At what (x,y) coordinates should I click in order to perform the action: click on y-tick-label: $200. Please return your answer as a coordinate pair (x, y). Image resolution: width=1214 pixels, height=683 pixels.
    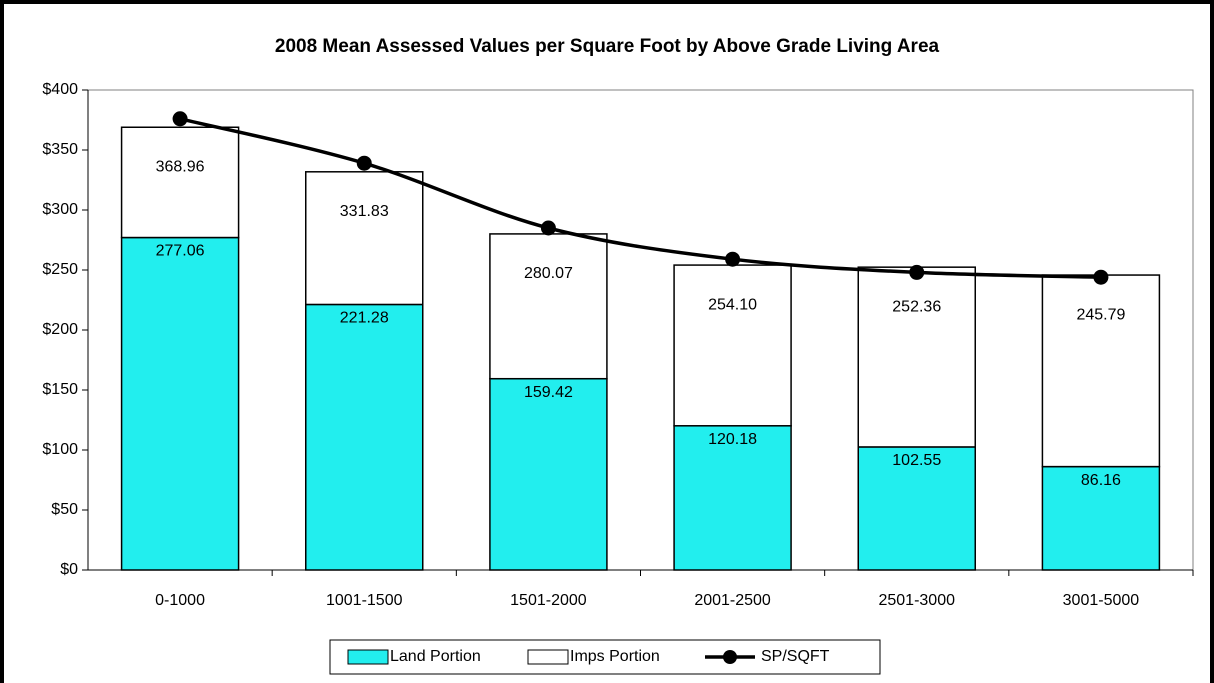
    Looking at the image, I should click on (60, 329).